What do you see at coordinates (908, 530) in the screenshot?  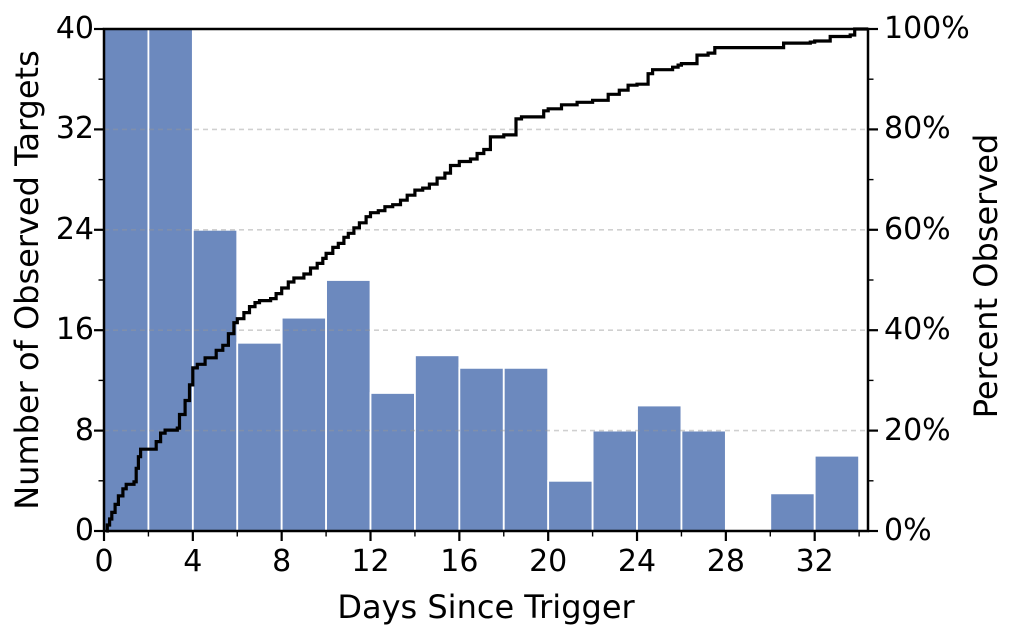 I see `y-right-tick-label: 0%` at bounding box center [908, 530].